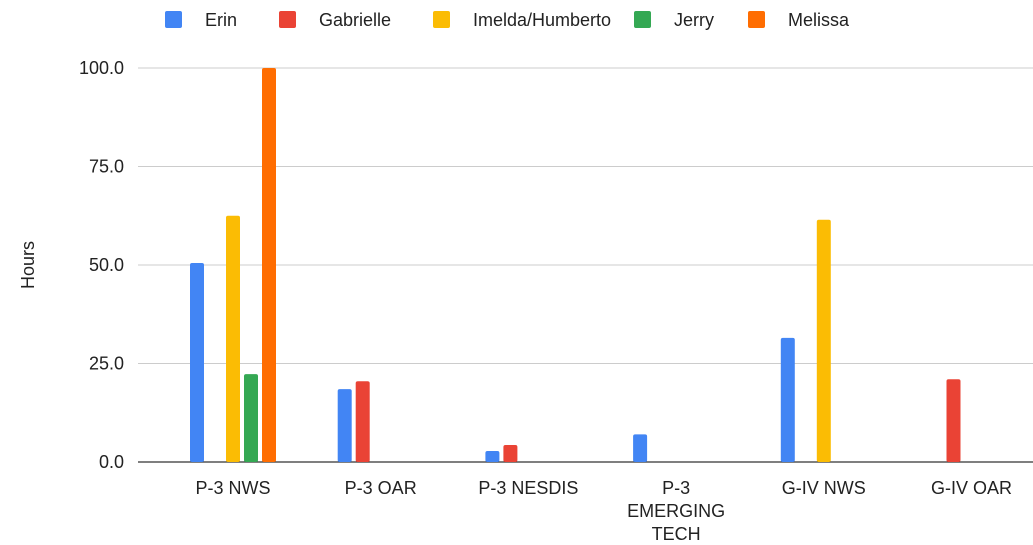 The height and width of the screenshot is (545, 1033). Describe the element at coordinates (101, 68) in the screenshot. I see `y-tick-label: 100.0` at that location.